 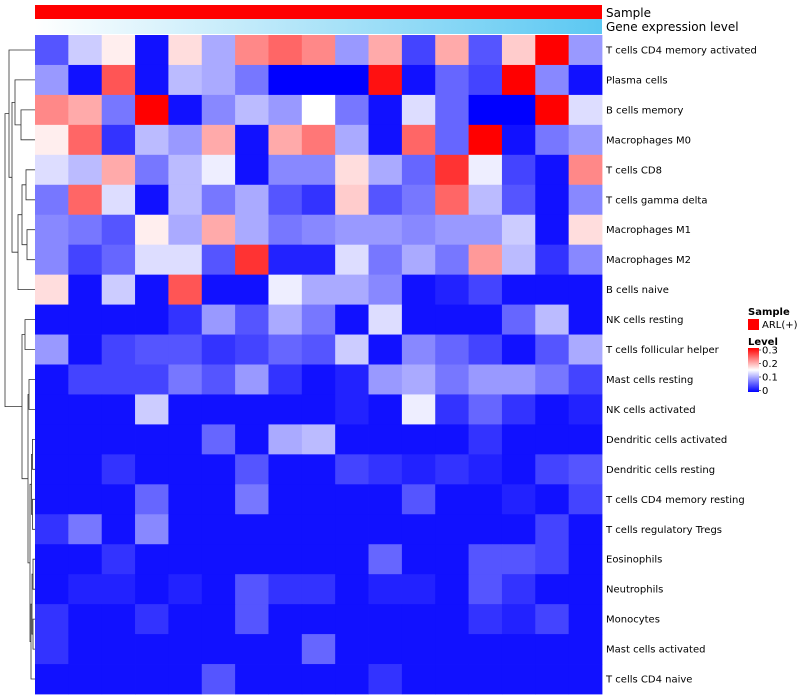 I want to click on gene-expression-track-label: Gene expression level, so click(x=672, y=27).